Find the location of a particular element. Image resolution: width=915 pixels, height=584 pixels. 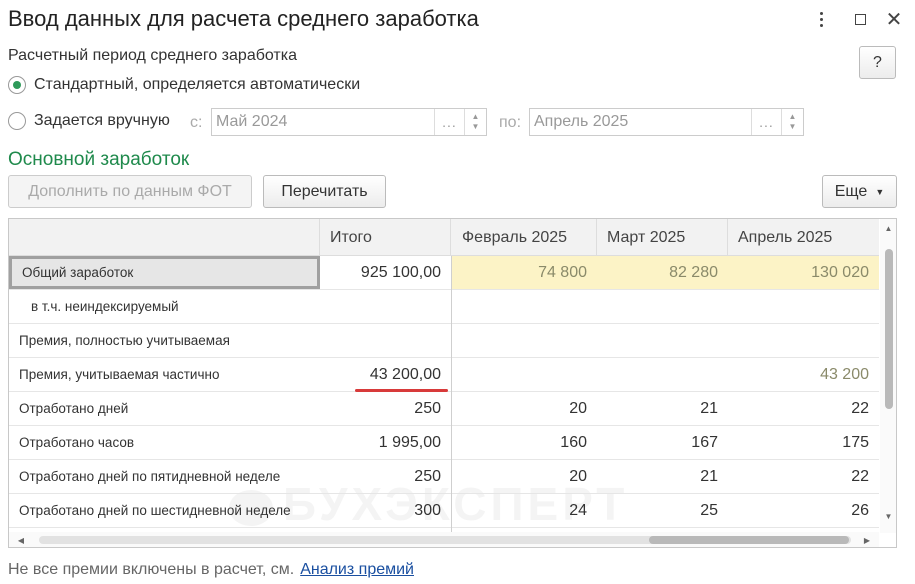

horizontal-scrollbar: ◀ ▶ is located at coordinates (444, 539).